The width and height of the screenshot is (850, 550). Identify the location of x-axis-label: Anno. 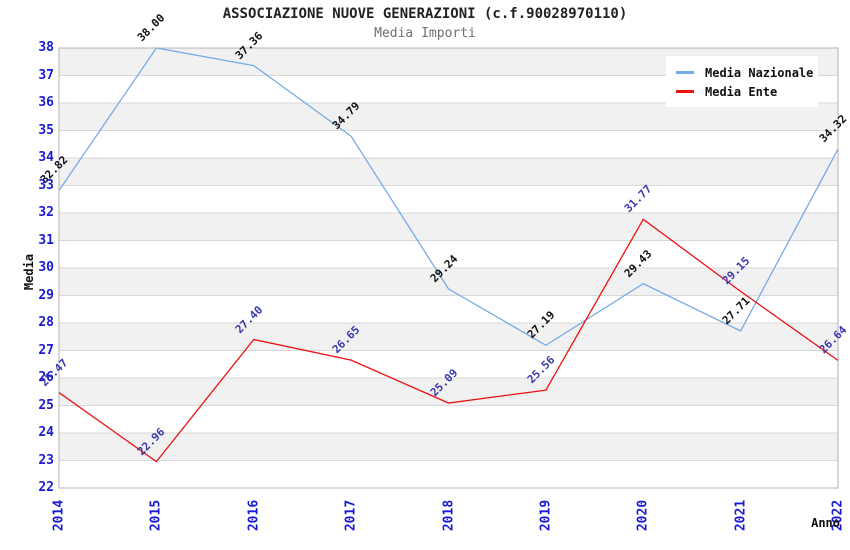
(825, 523).